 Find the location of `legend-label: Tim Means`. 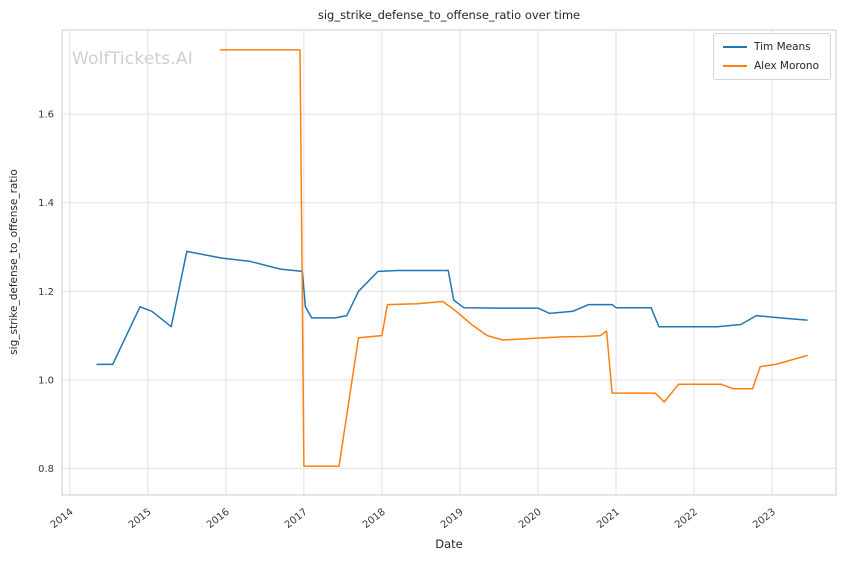

legend-label: Tim Means is located at coordinates (782, 47).